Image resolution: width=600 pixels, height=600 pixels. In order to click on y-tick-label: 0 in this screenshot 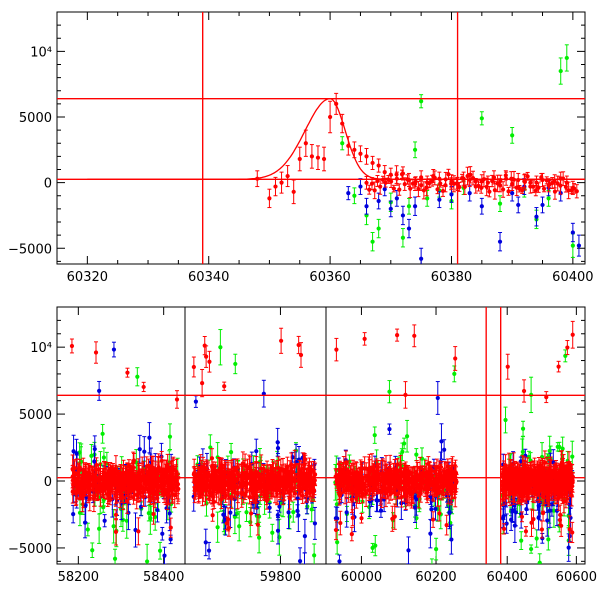, I will do `click(48, 482)`.